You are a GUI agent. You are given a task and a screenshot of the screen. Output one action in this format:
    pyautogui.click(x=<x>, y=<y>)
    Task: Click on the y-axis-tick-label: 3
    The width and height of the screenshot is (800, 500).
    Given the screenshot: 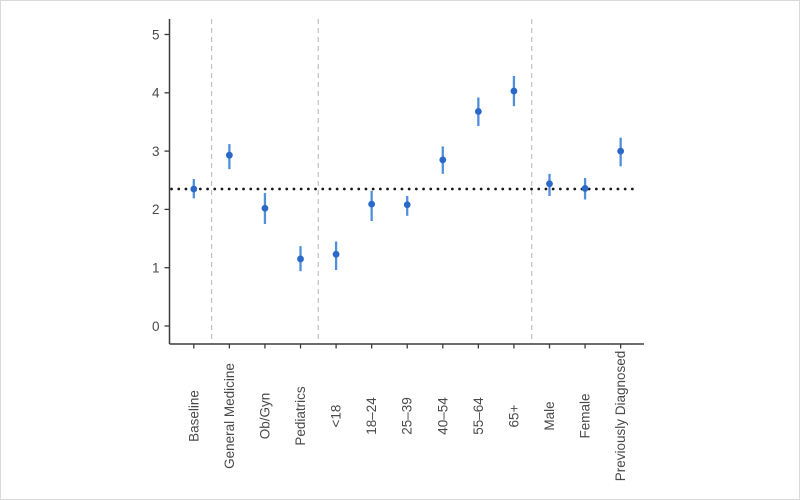 What is the action you would take?
    pyautogui.click(x=156, y=151)
    